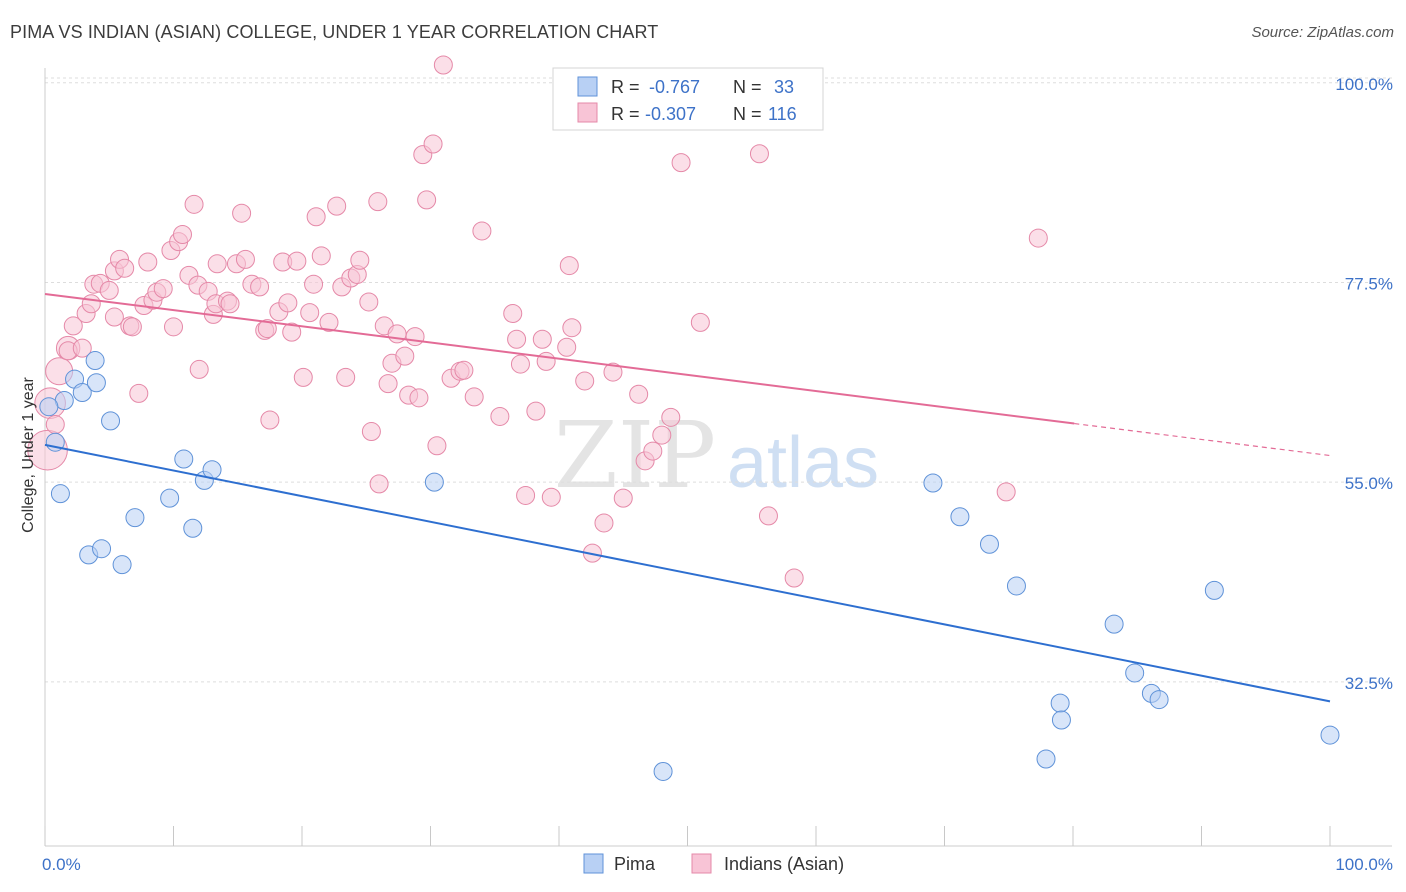  I want to click on indian-trend-line-extension, so click(1202, 439).